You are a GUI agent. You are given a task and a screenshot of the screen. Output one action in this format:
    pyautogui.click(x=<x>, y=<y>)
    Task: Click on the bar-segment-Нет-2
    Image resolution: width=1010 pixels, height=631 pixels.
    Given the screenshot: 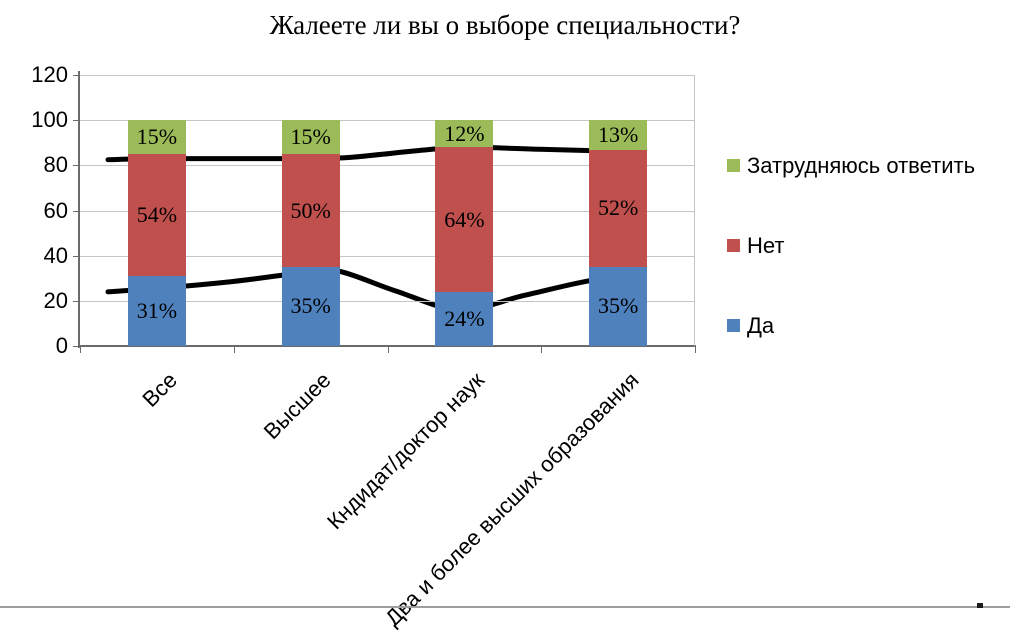 What is the action you would take?
    pyautogui.click(x=310, y=210)
    